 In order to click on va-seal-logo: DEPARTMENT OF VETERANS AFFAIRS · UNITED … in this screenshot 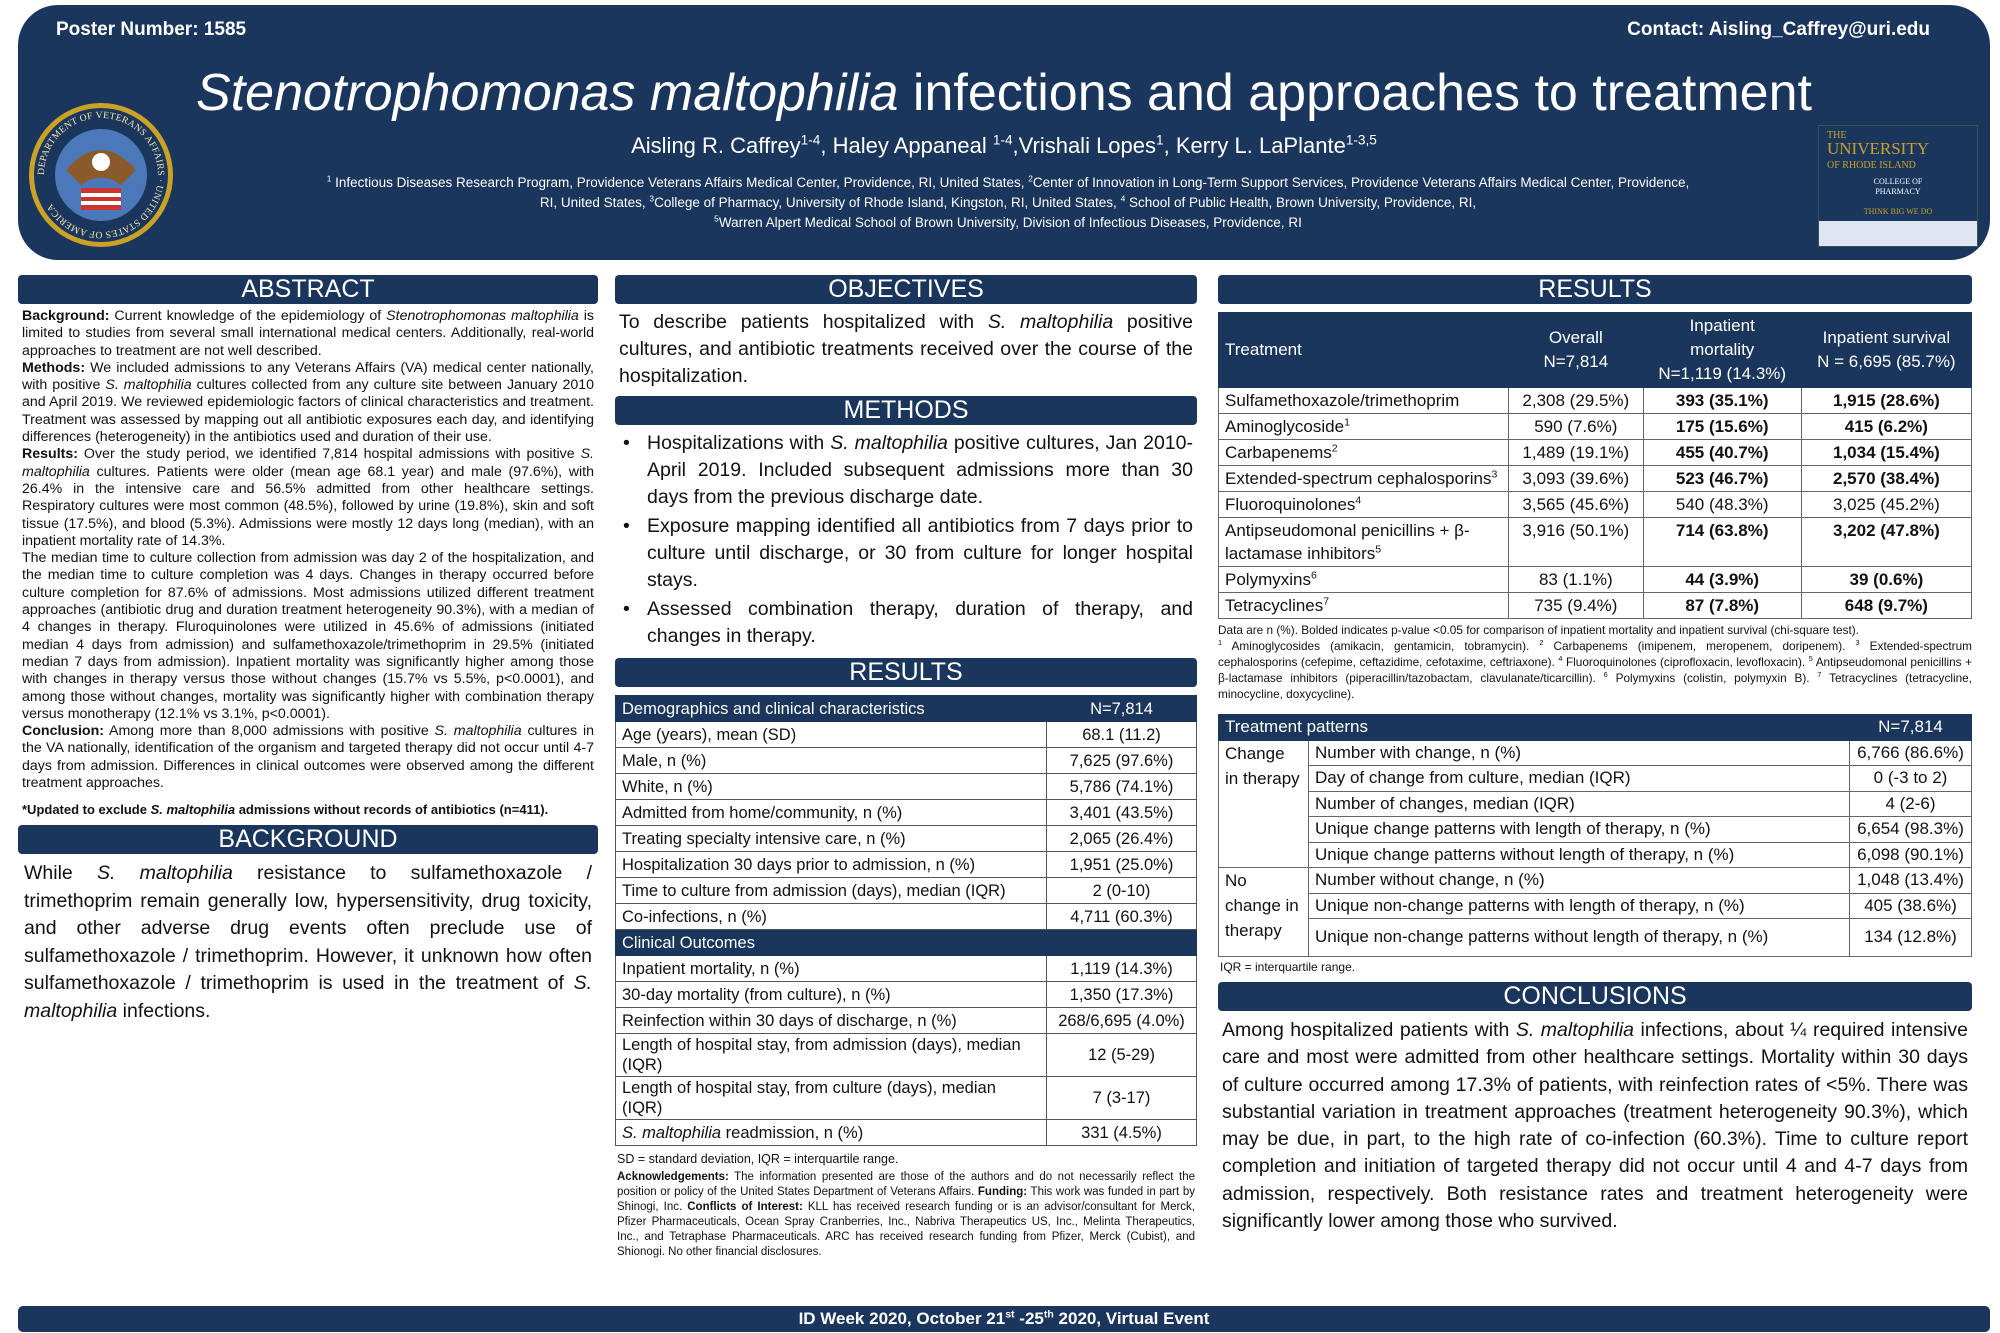, I will do `click(101, 175)`.